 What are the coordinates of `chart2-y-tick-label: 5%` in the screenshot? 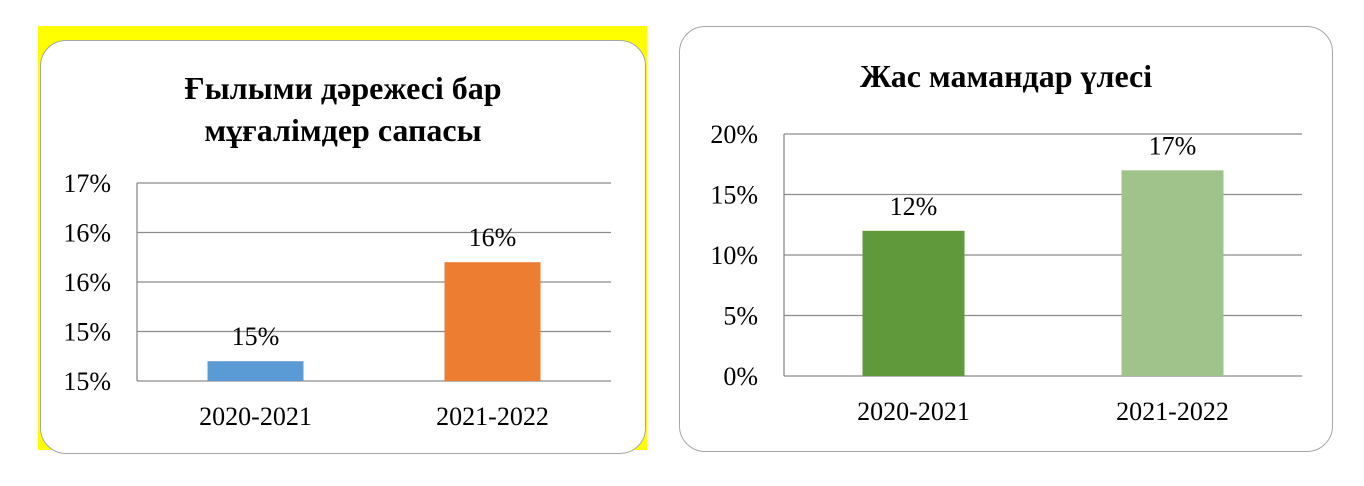 It's located at (740, 316).